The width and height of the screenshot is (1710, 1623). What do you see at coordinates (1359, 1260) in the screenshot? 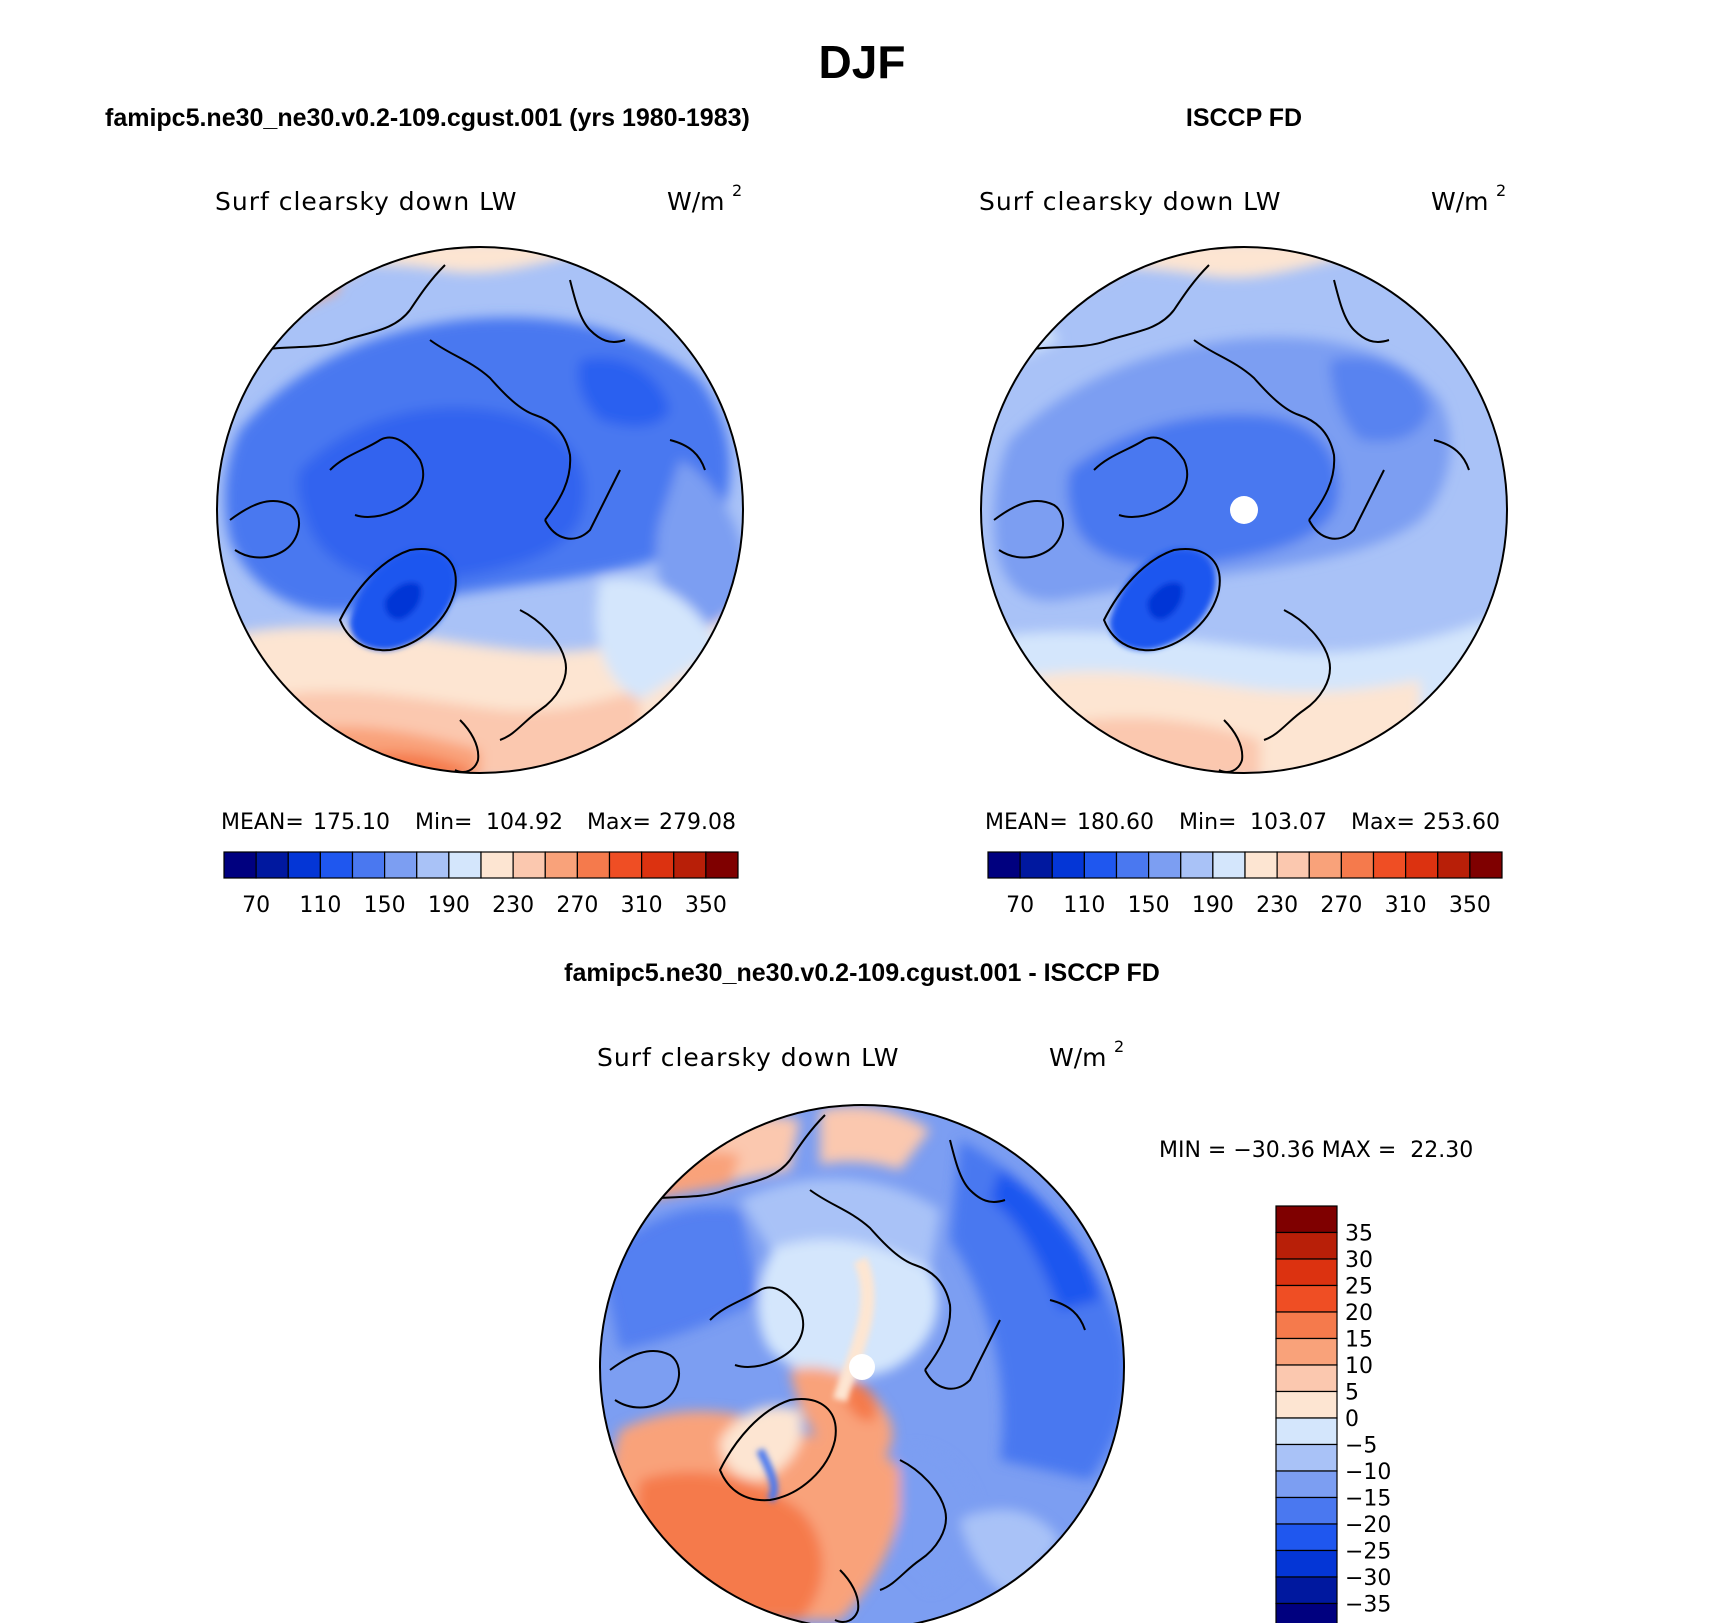
I see `colorbar-tick-label: 30` at bounding box center [1359, 1260].